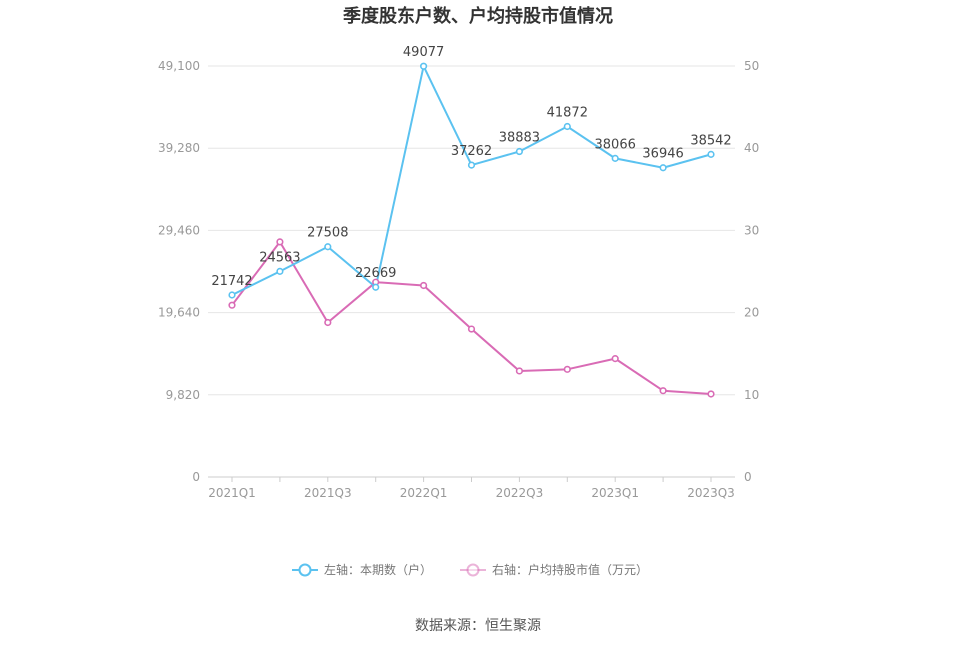 This screenshot has height=646, width=956. What do you see at coordinates (471, 151) in the screenshot?
I see `data-label: 37262` at bounding box center [471, 151].